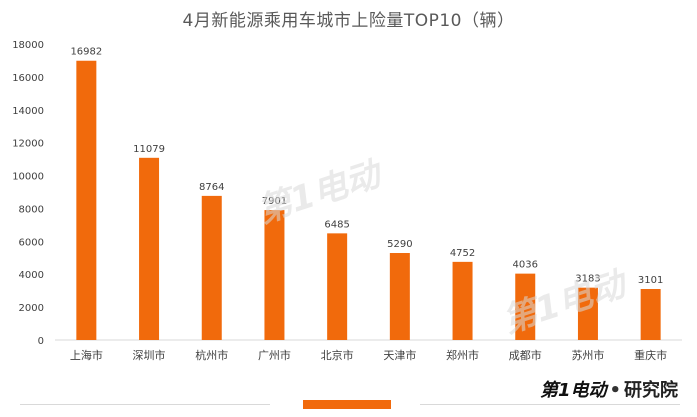 The height and width of the screenshot is (417, 697). I want to click on y-tick-label: 0, so click(41, 341).